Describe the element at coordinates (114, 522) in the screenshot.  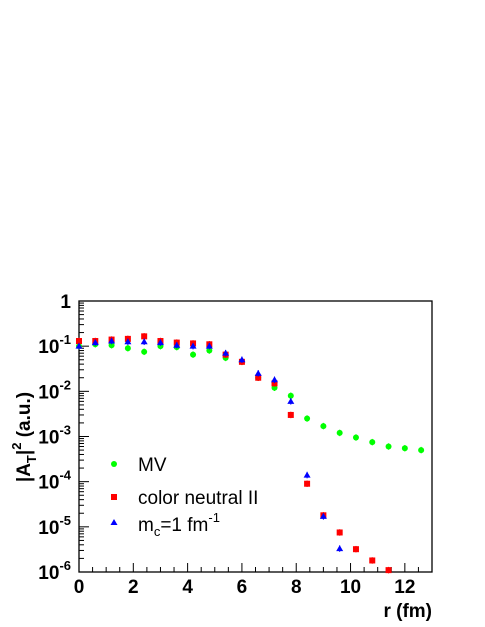
I see `legend-marker-mc` at that location.